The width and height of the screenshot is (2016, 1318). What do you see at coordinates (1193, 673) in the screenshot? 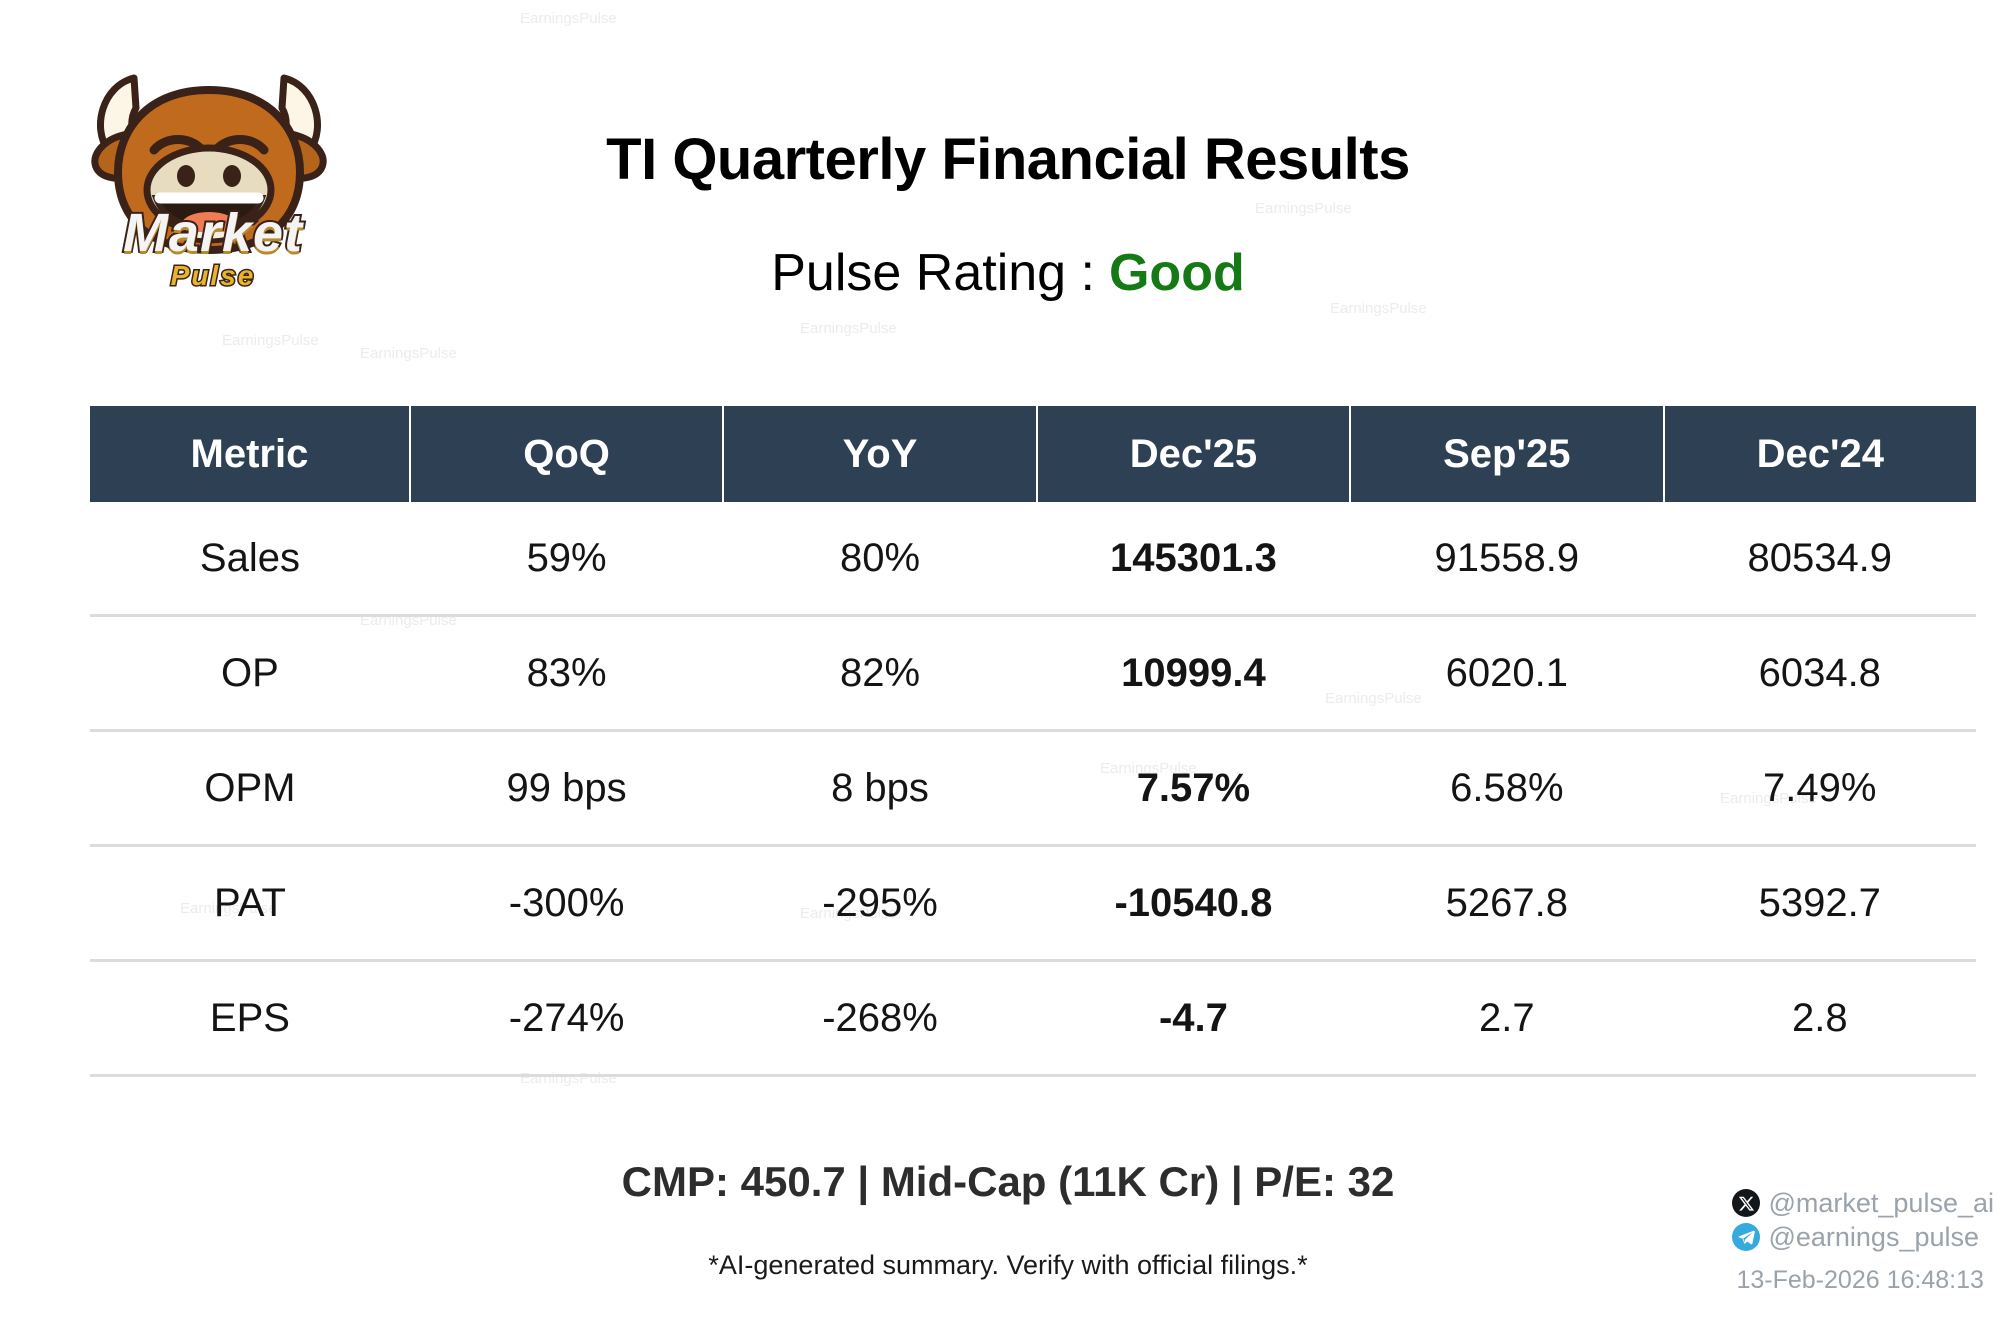
I see `cell-current-quarter: 10999.4` at bounding box center [1193, 673].